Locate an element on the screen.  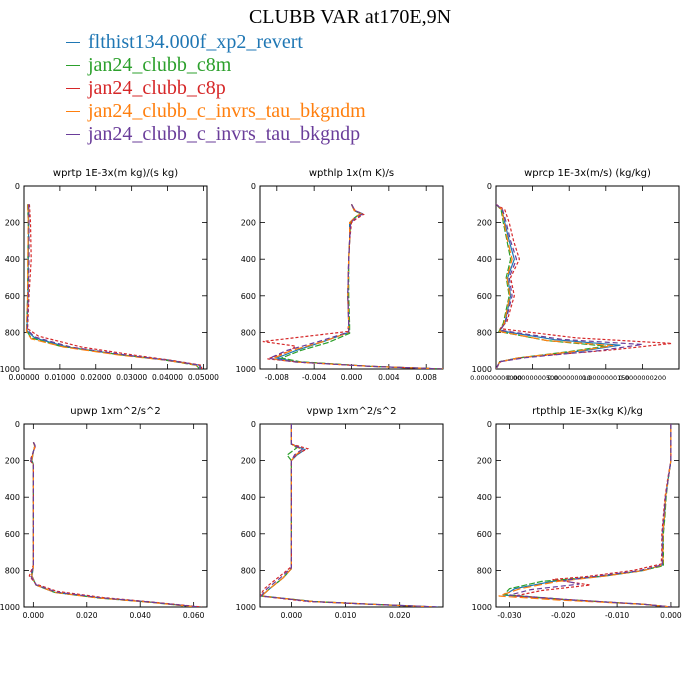
x-tick-label: 0.000000010 is located at coordinates (568, 378).